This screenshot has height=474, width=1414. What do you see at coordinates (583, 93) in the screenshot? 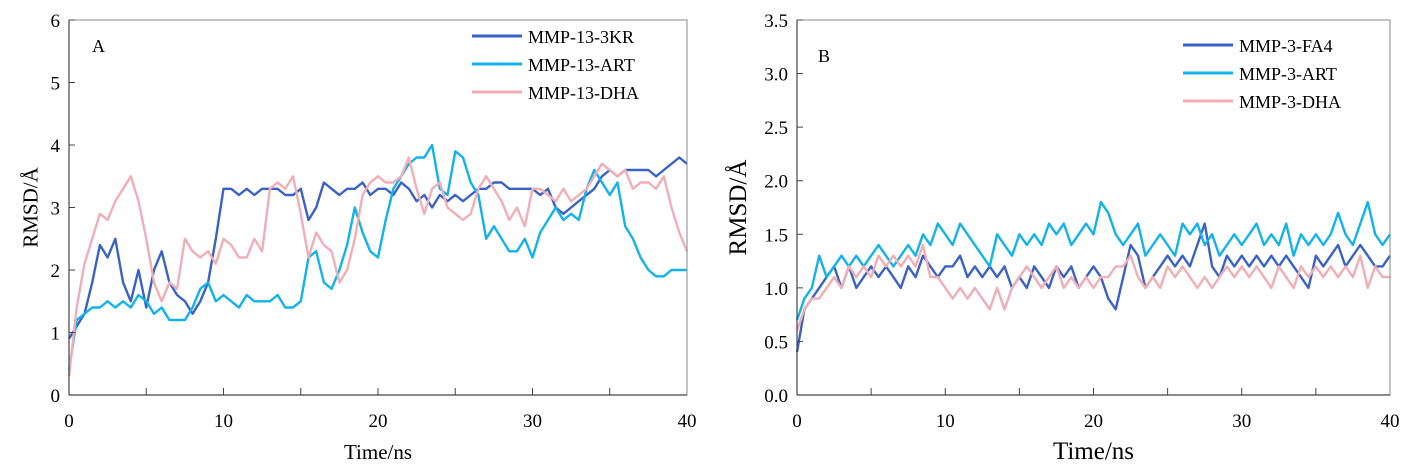
I see `legend-label: MMP-13-DHA` at bounding box center [583, 93].